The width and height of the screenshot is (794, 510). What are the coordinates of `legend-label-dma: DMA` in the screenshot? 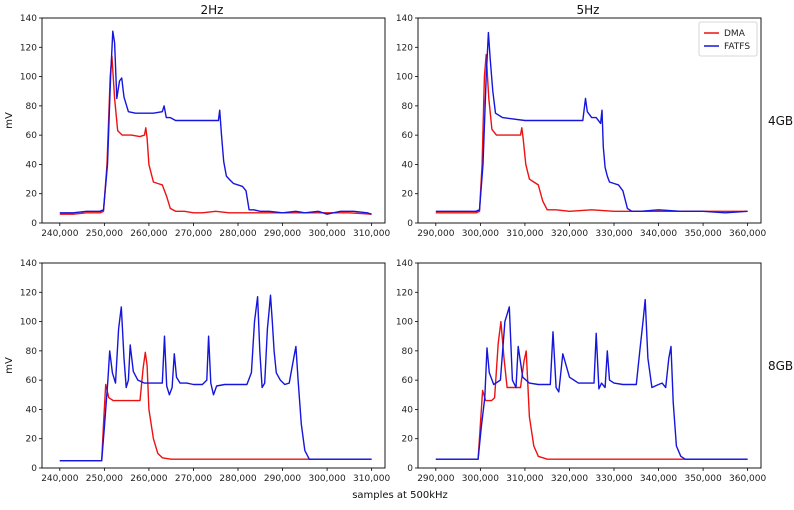 It's located at (735, 34).